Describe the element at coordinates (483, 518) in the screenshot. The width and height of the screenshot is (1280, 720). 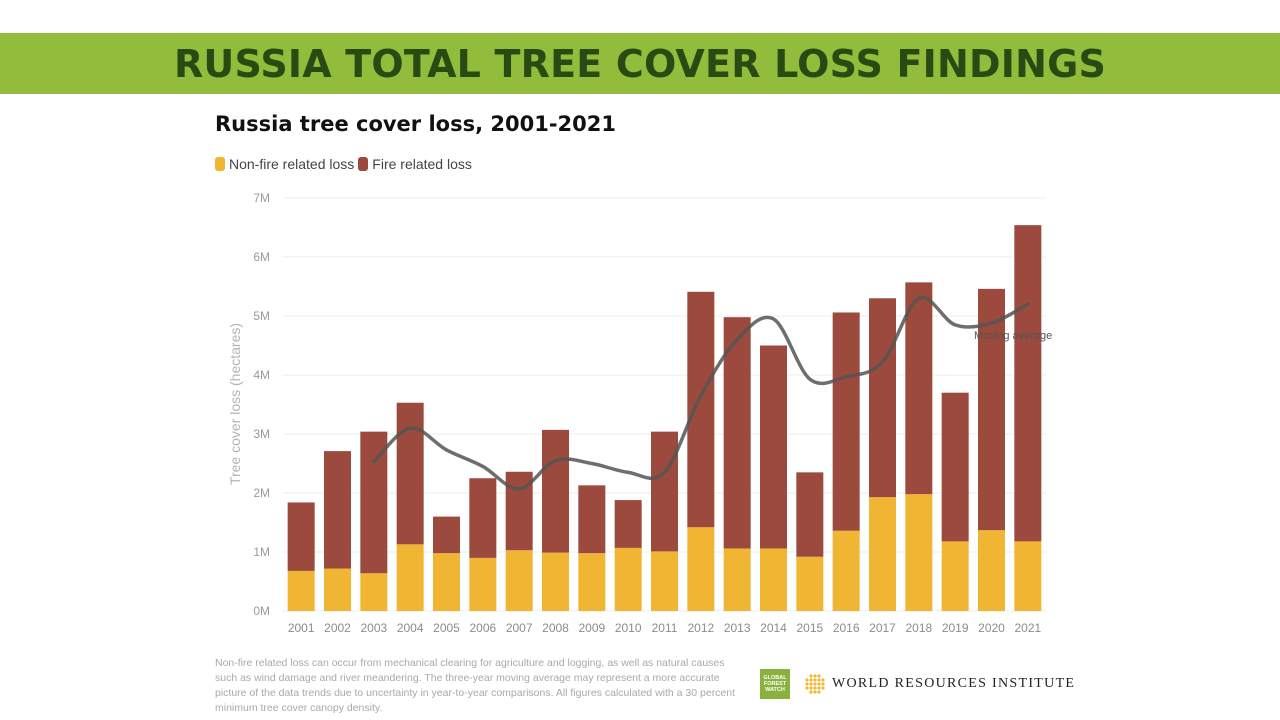
I see `bar-fire-2006` at that location.